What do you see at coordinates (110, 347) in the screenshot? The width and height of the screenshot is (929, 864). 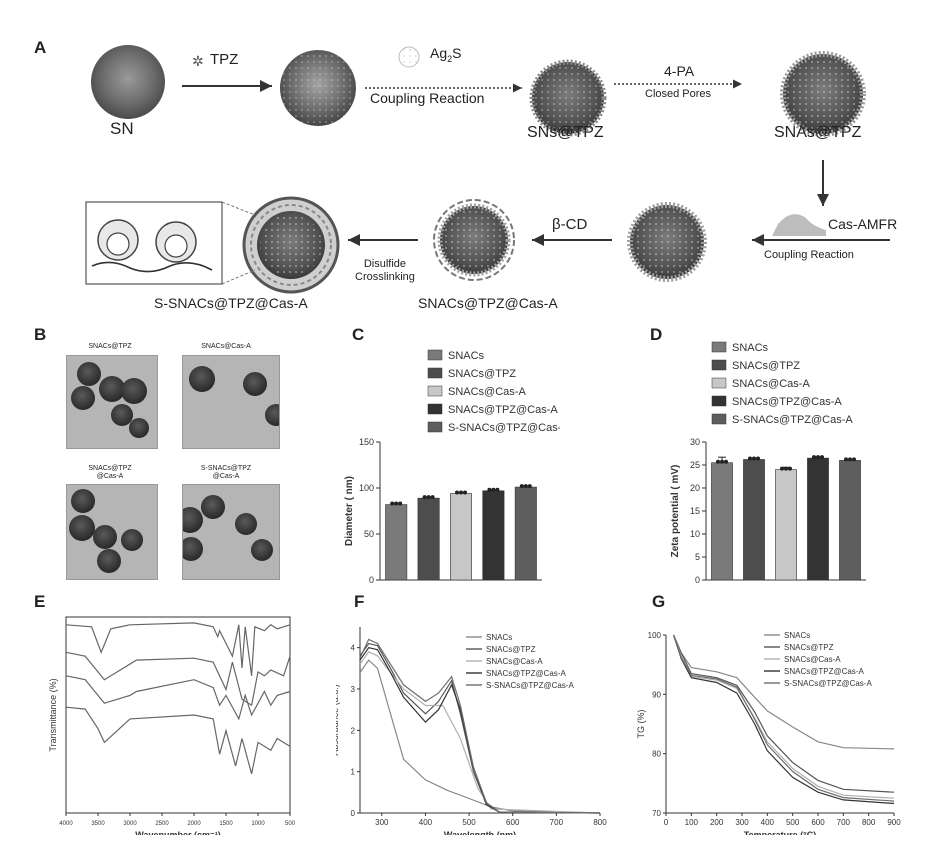 I see `tem-title-1: SNACs@TPZ` at bounding box center [110, 347].